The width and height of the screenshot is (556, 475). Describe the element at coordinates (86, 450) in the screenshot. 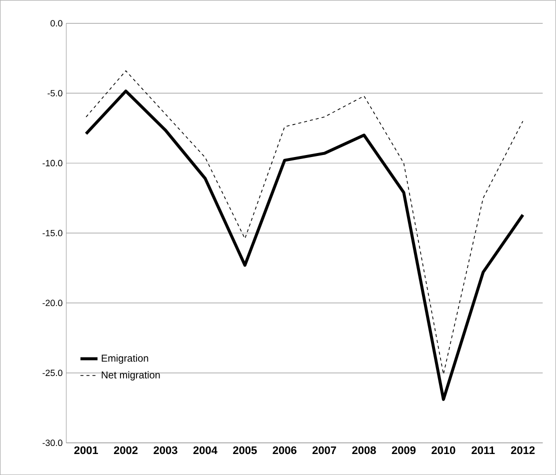

I see `x-tick-label: 2001` at that location.